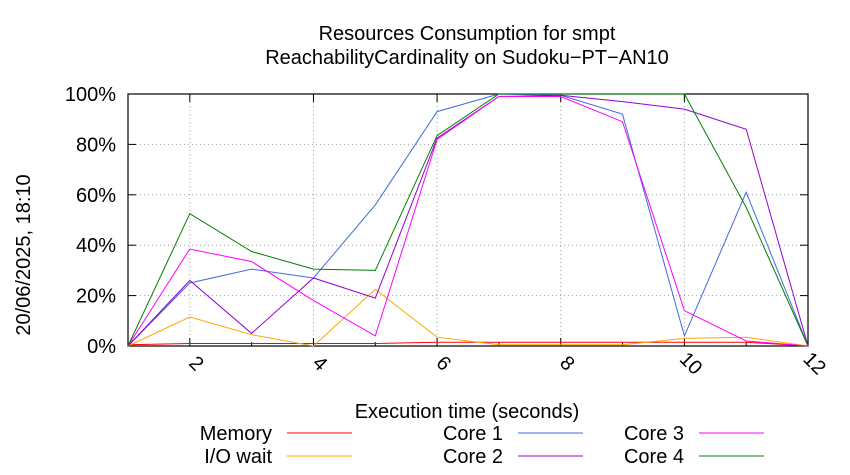 The width and height of the screenshot is (850, 475). I want to click on legend-label-memory: Memory, so click(236, 434).